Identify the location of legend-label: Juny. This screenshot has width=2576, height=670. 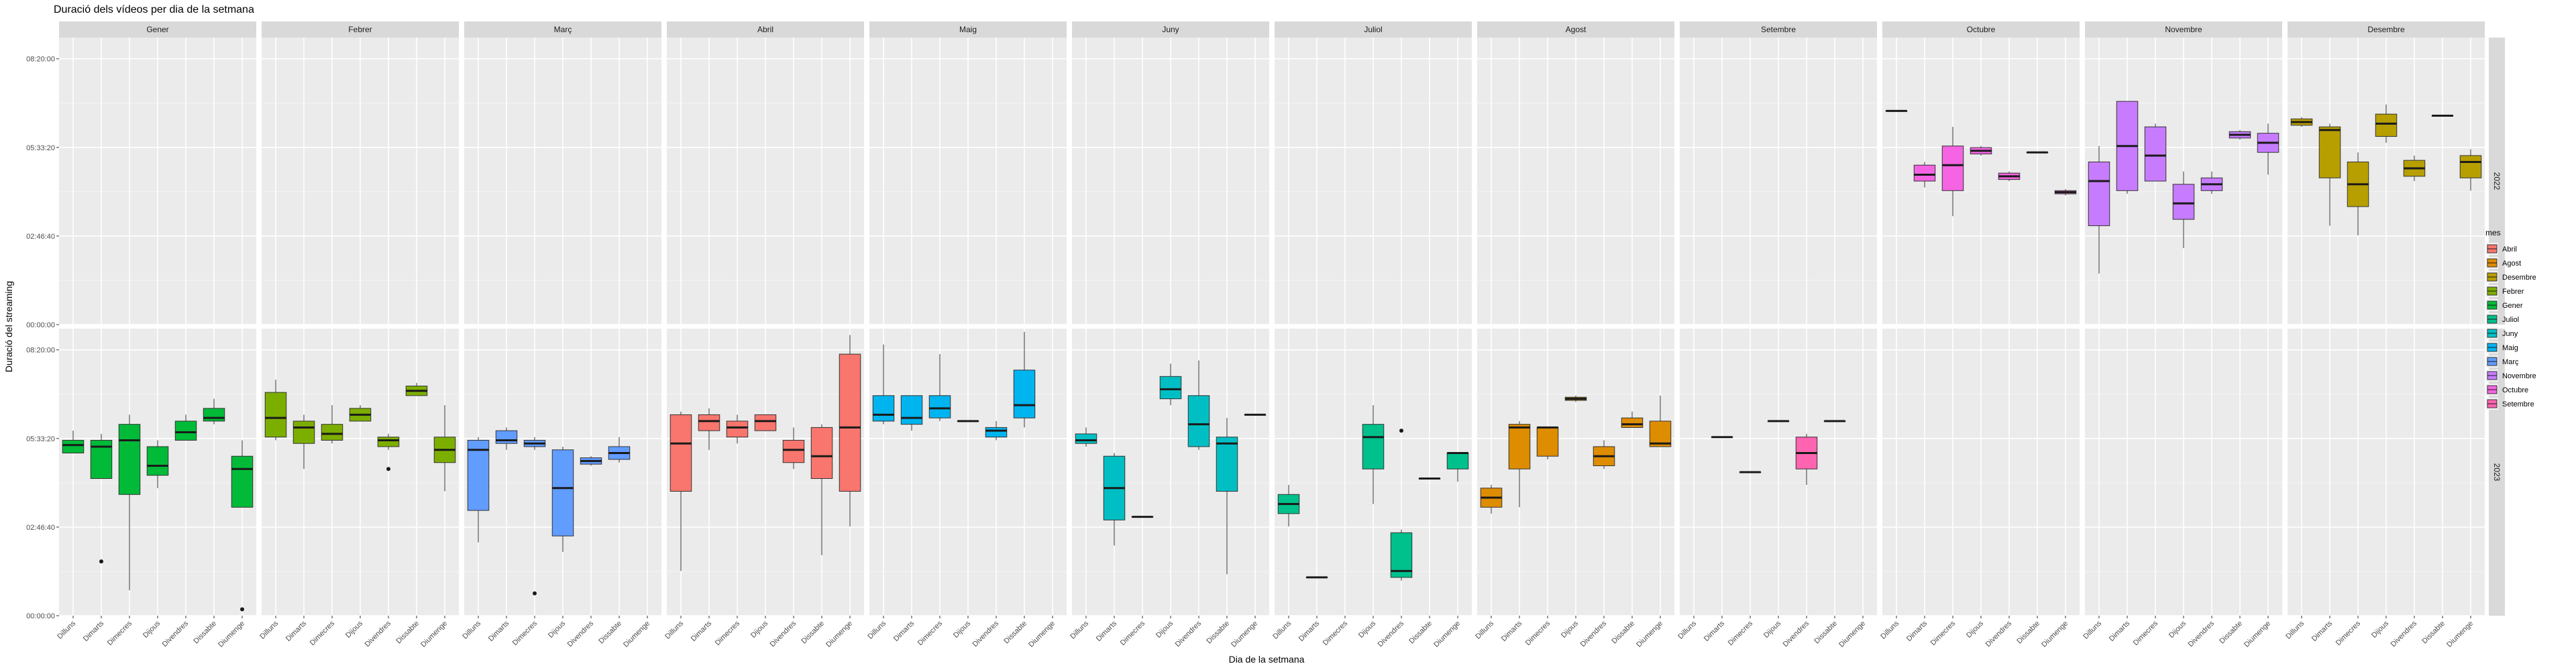
(2510, 334).